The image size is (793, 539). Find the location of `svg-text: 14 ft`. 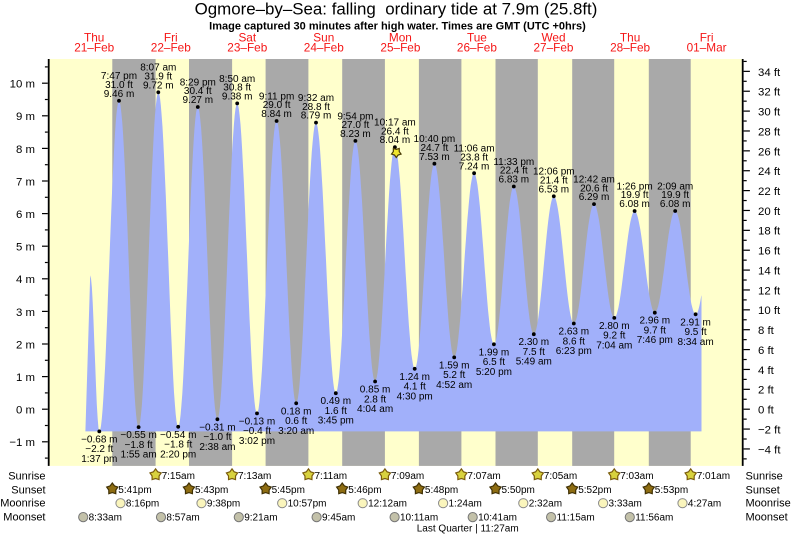

svg-text: 14 ft is located at coordinates (769, 272).